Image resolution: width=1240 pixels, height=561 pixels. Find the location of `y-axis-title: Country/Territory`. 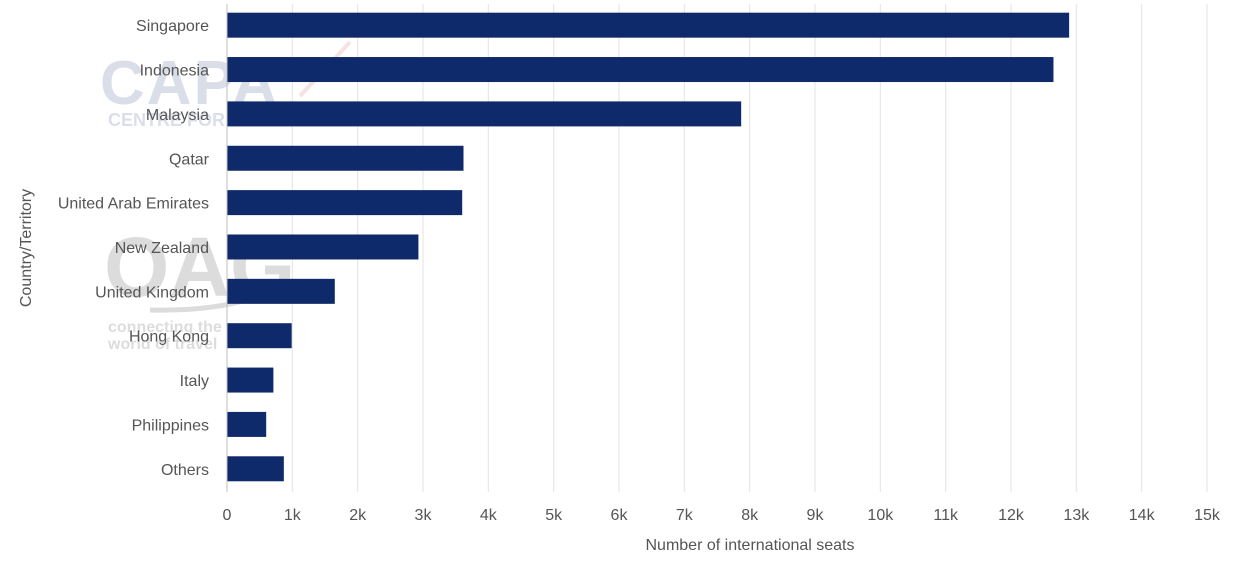

y-axis-title: Country/Territory is located at coordinates (26, 248).